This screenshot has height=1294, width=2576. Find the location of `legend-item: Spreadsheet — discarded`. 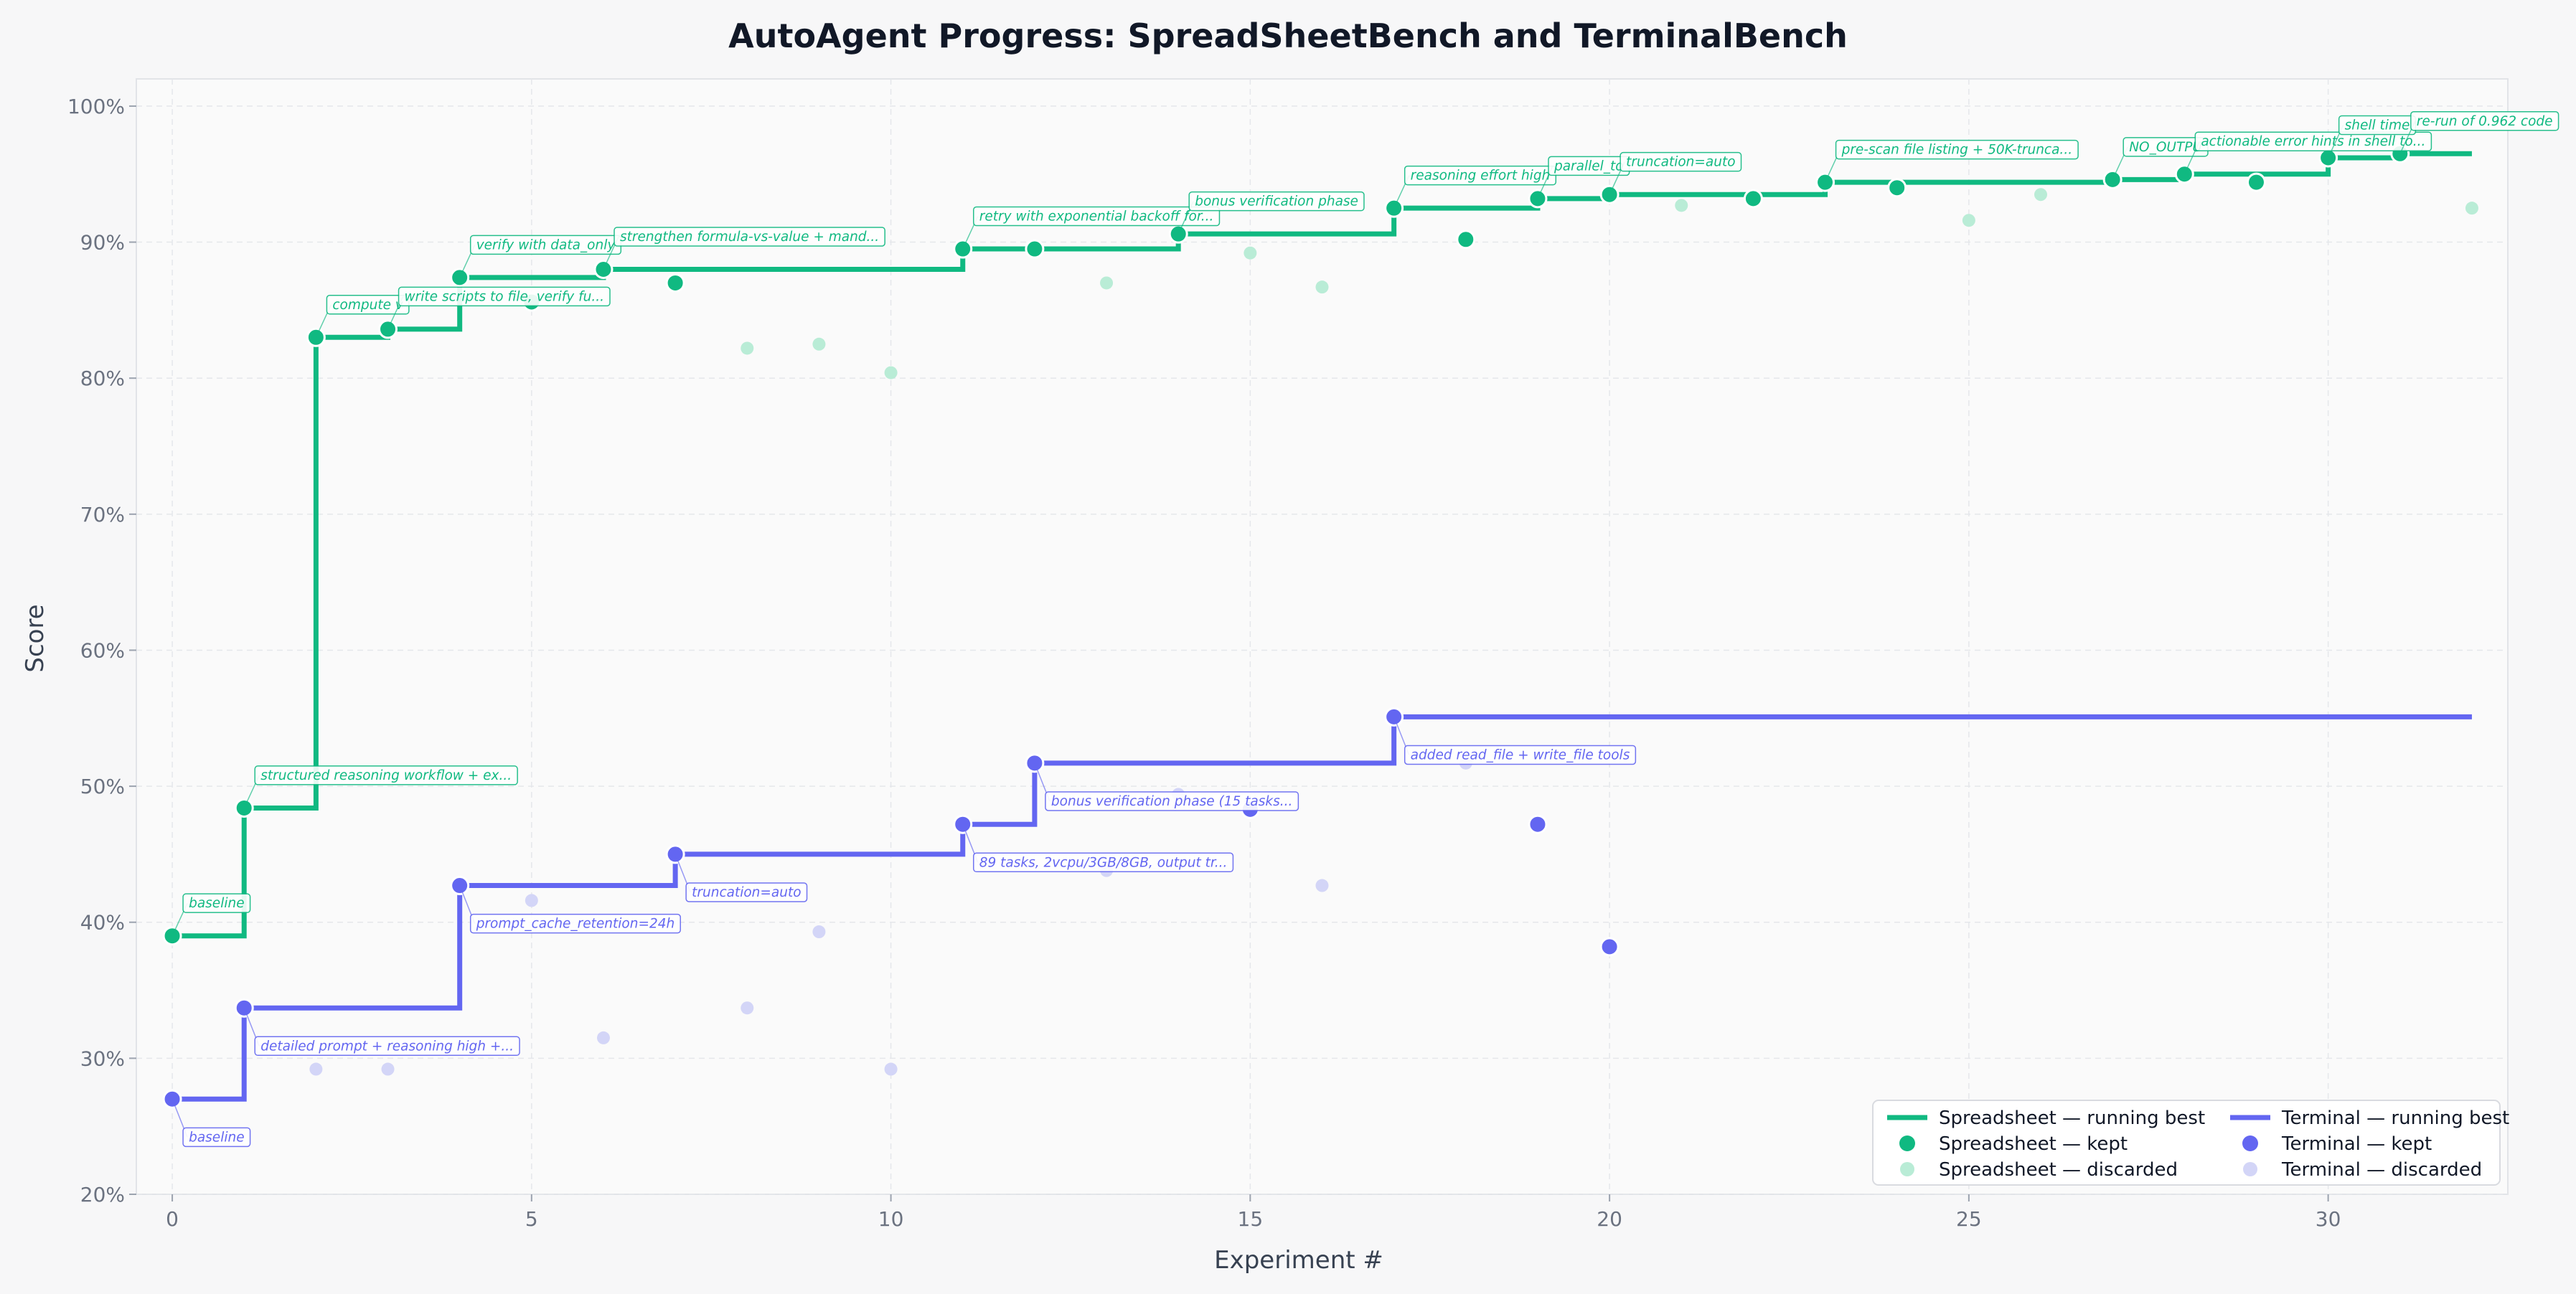

legend-item: Spreadsheet — discarded is located at coordinates (2039, 1170).